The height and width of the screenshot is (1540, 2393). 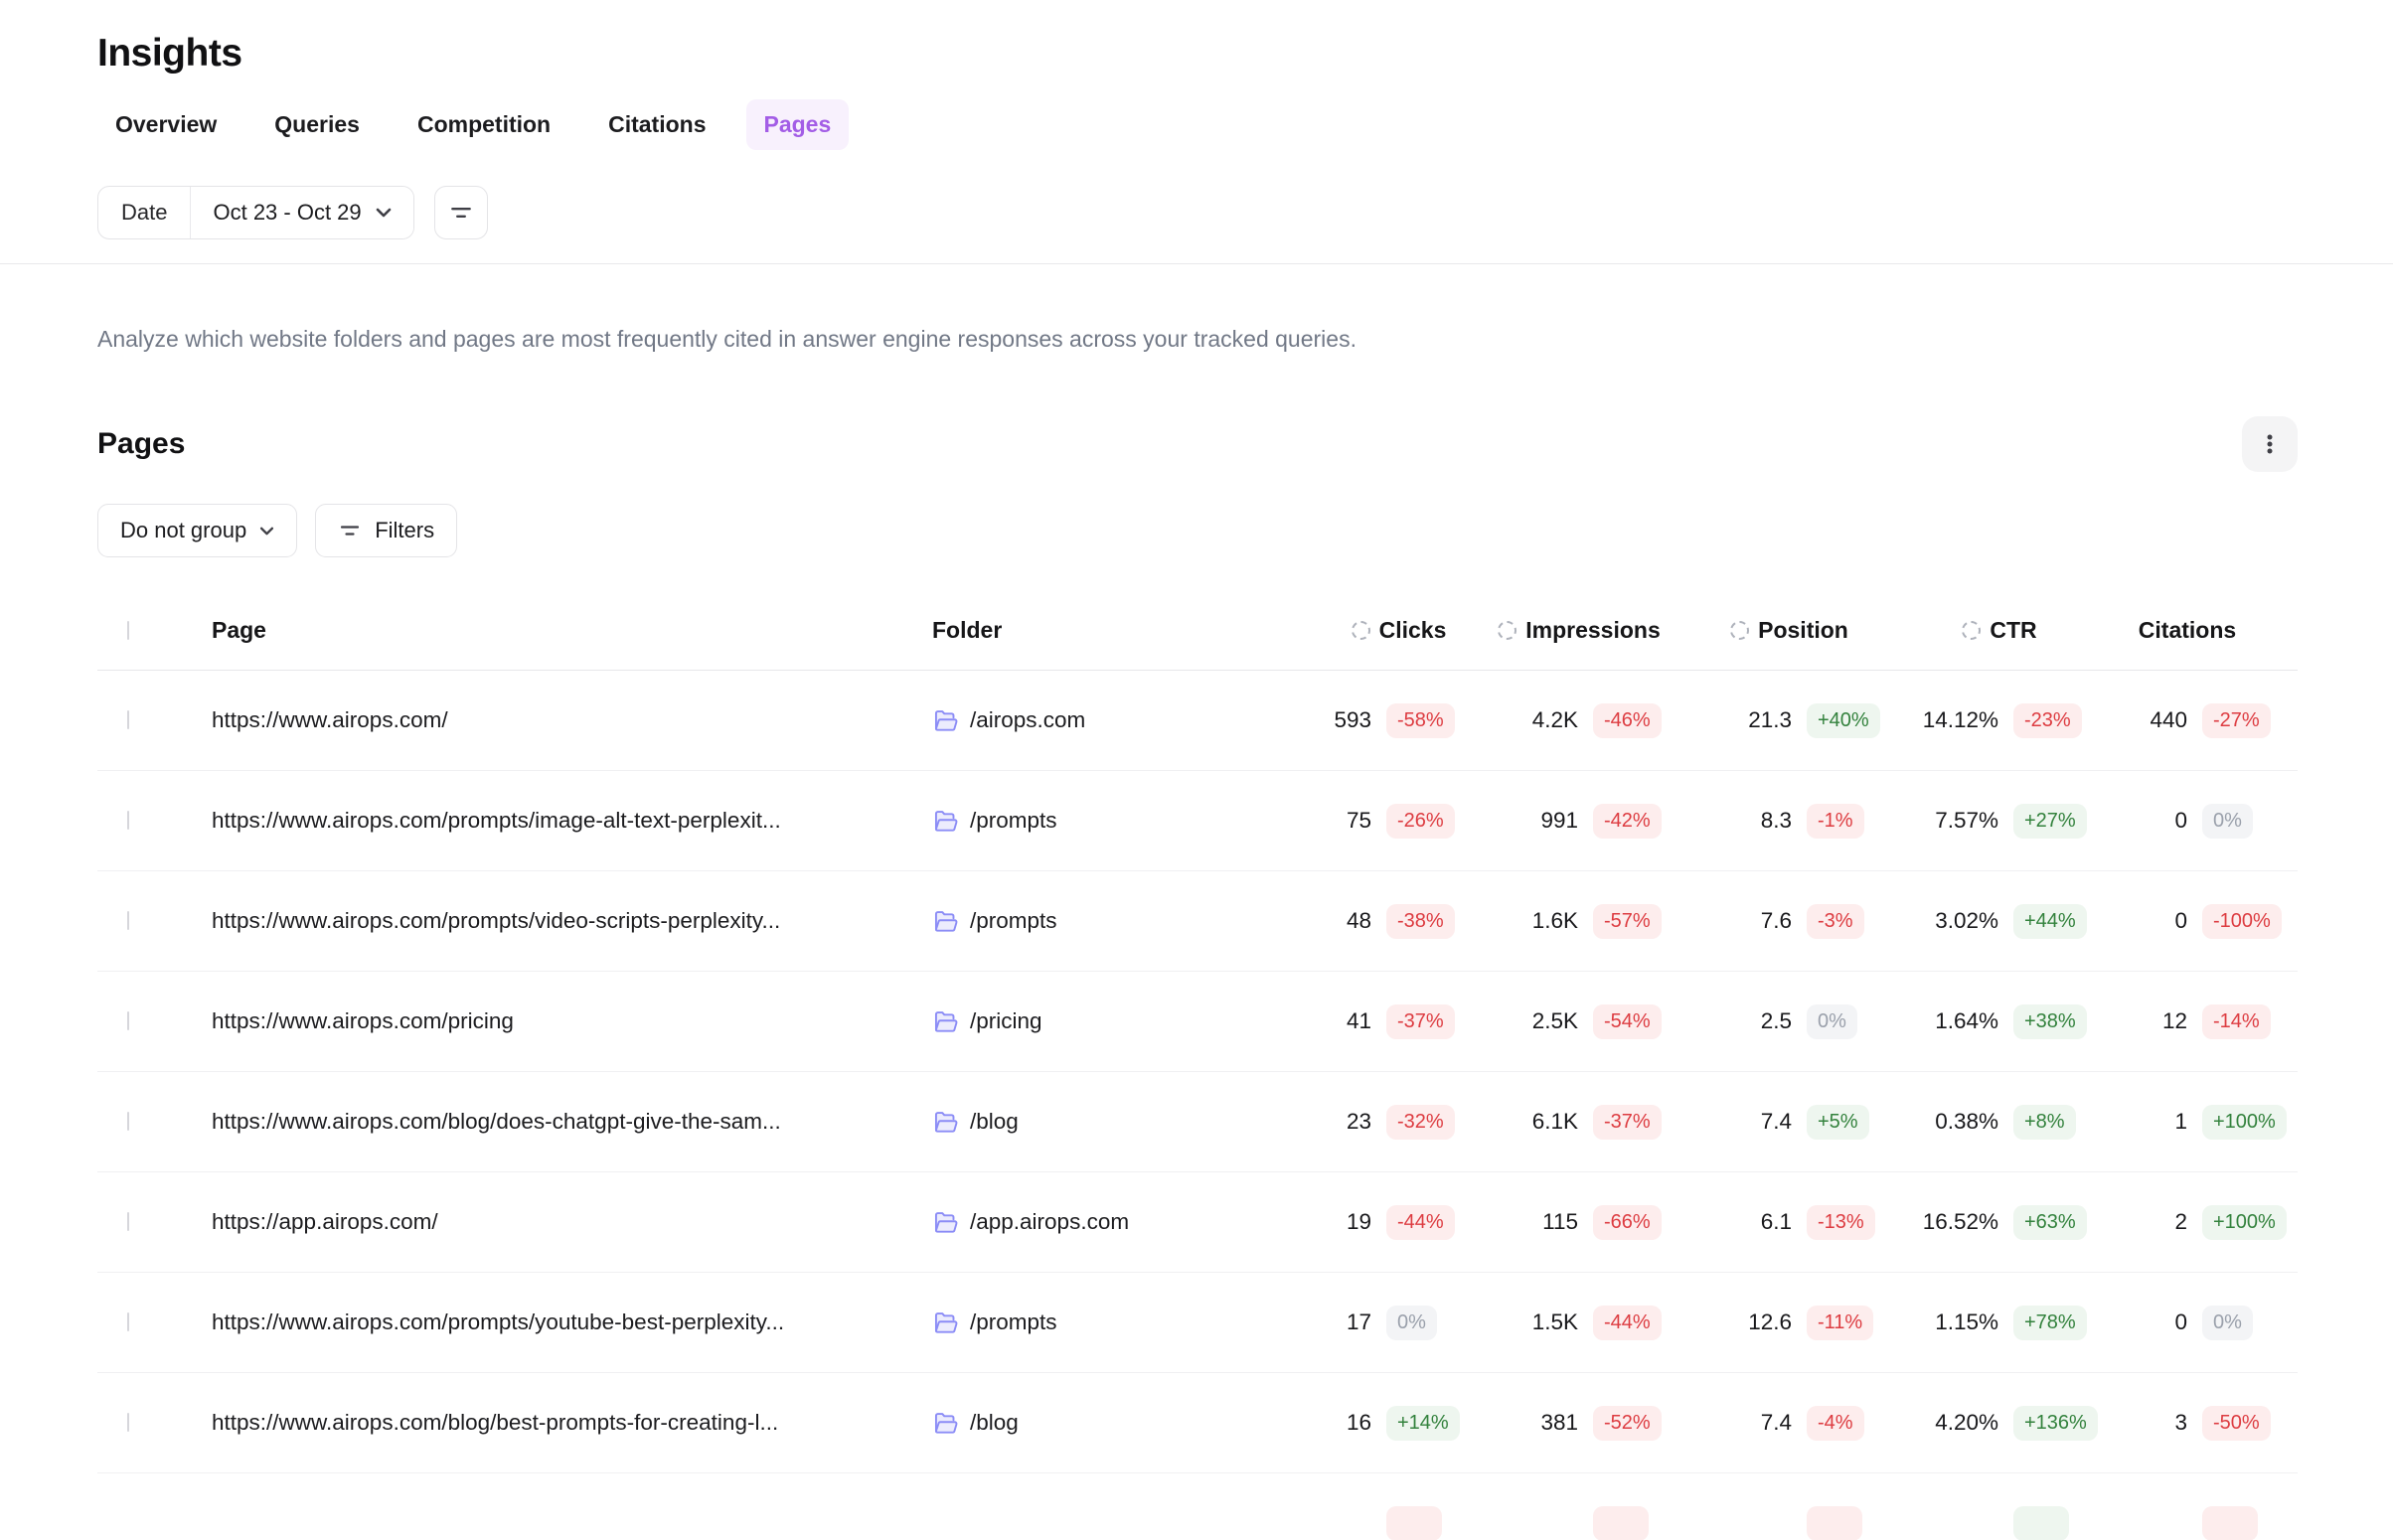 I want to click on ctr-delta-badge, so click(x=2041, y=1522).